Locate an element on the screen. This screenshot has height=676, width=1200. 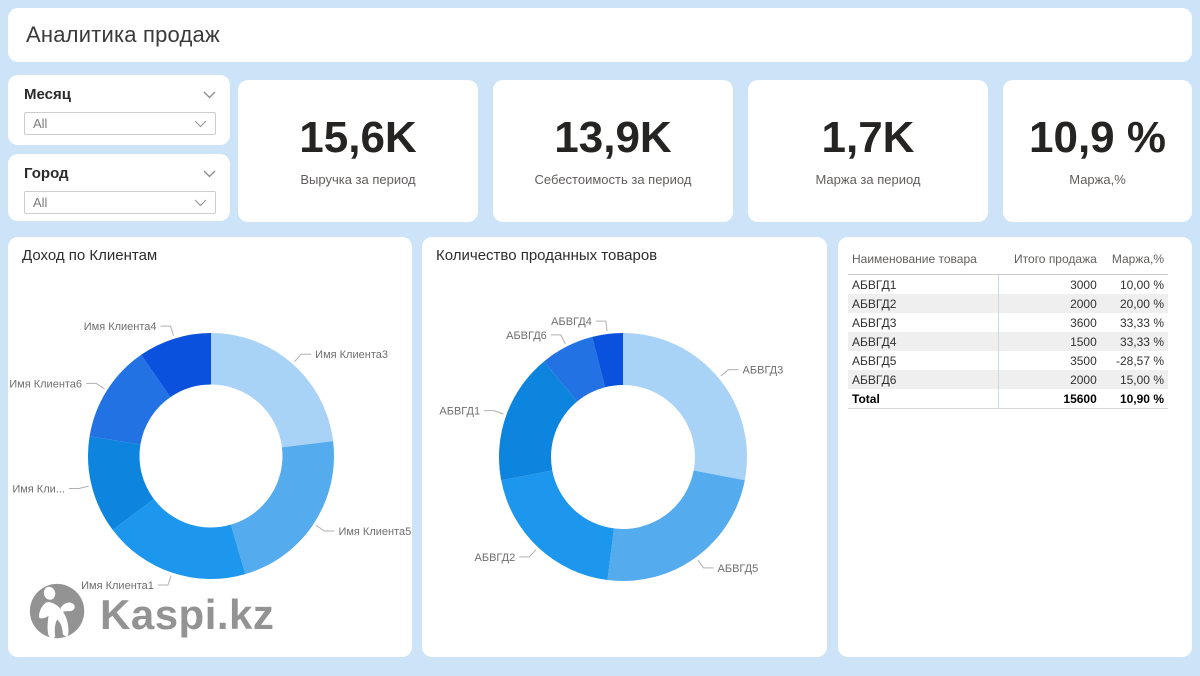
donut-label: Имя Клиента1 is located at coordinates (117, 586).